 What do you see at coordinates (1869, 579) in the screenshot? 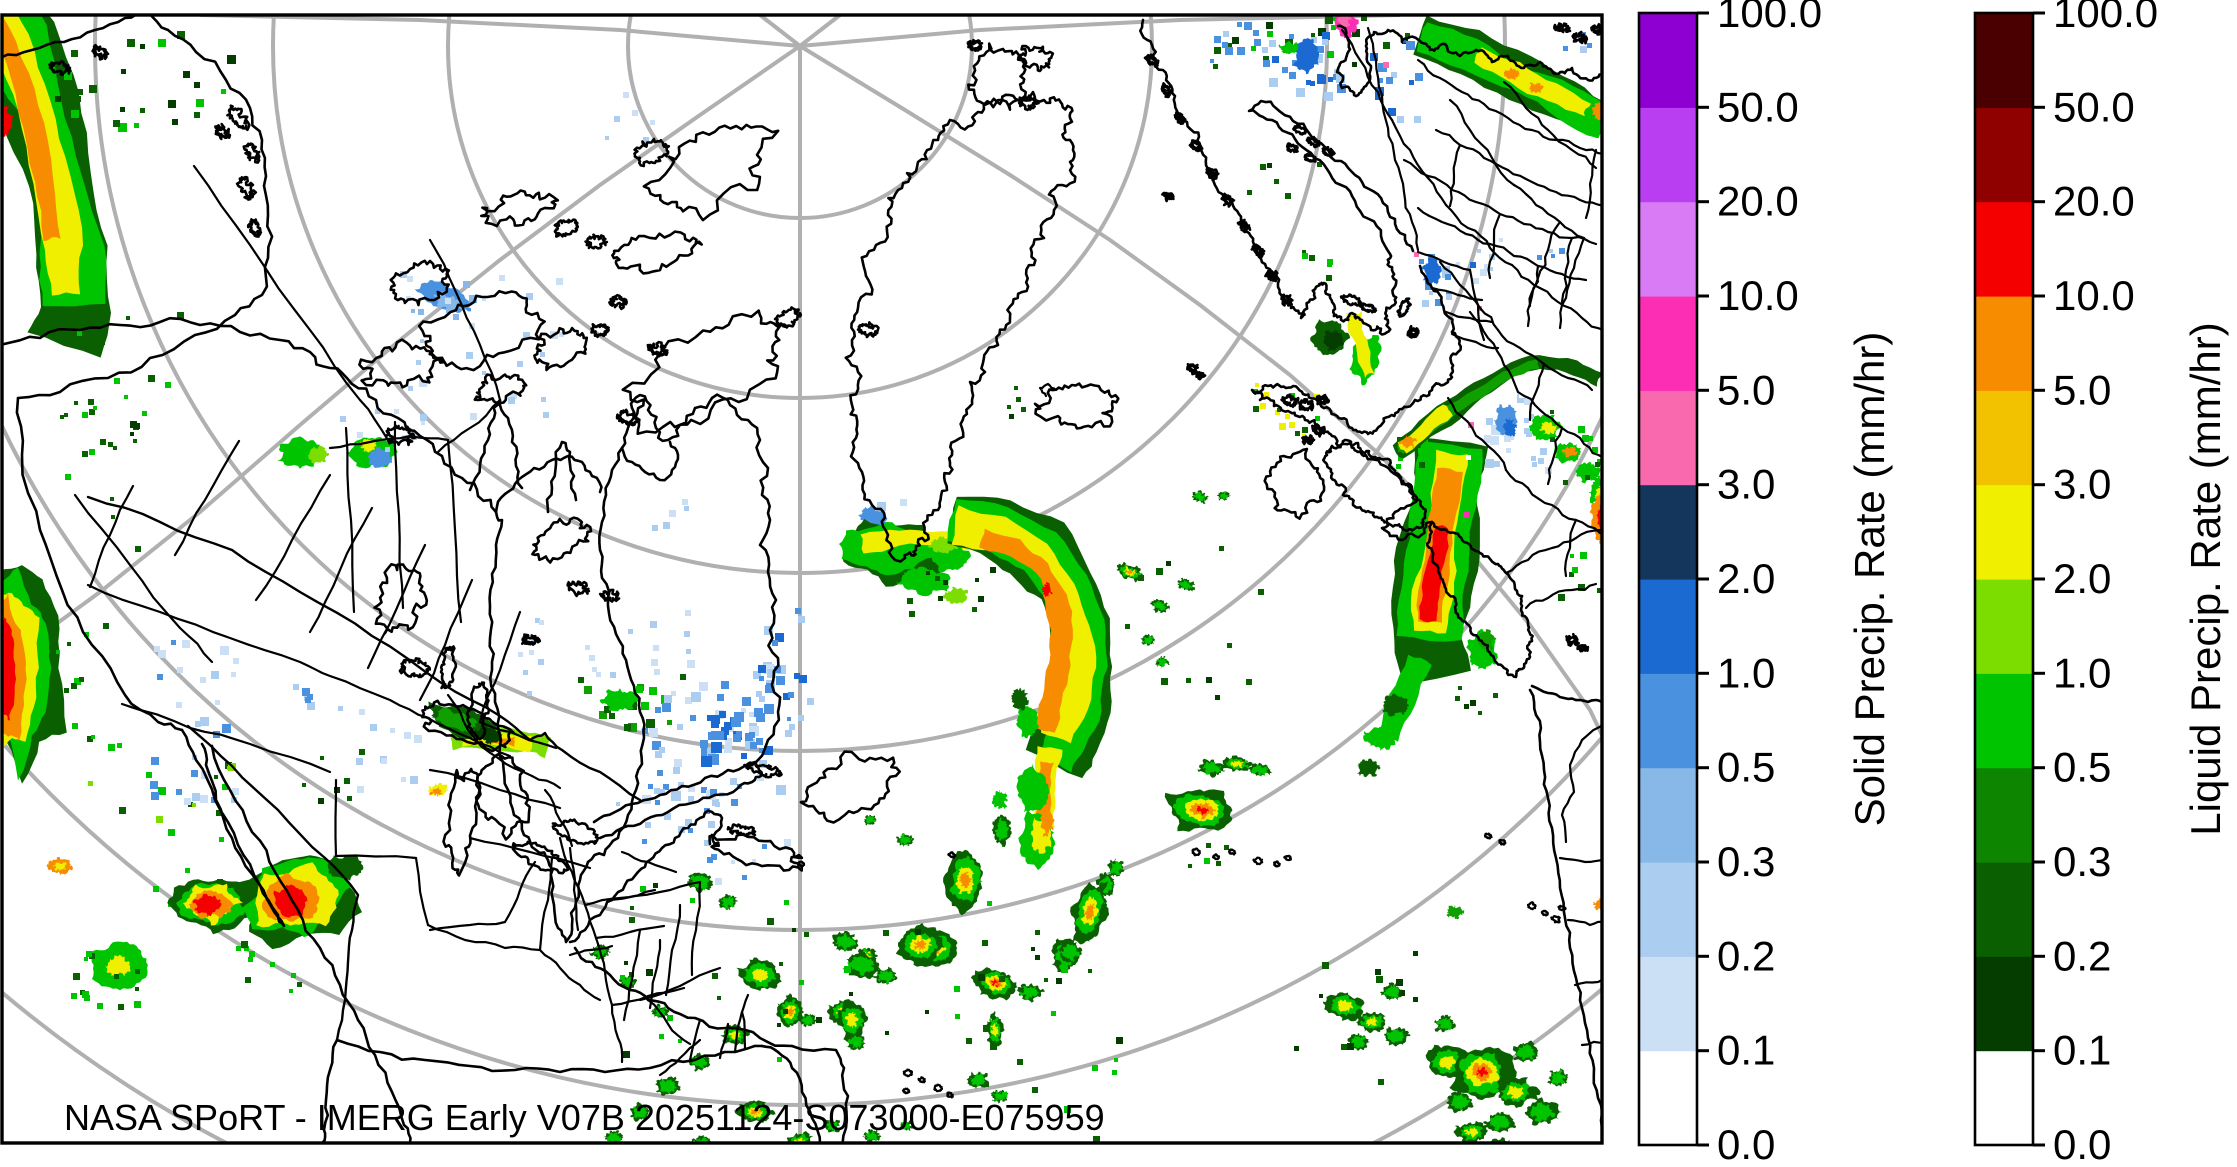
I see `svg-text: Solid Precip. Rate (mm/hr)` at bounding box center [1869, 579].